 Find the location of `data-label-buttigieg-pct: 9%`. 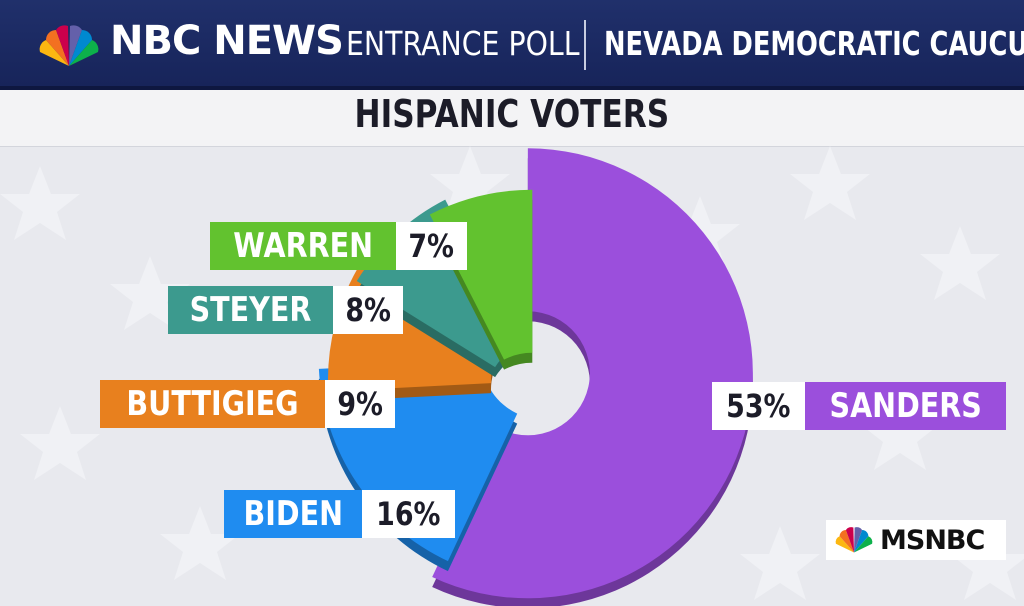

data-label-buttigieg-pct: 9% is located at coordinates (360, 404).